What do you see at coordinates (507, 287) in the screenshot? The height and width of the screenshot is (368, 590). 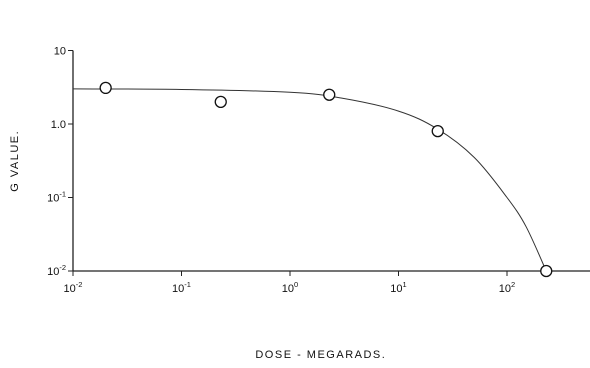 I see `x-tick-label: 10²` at bounding box center [507, 287].